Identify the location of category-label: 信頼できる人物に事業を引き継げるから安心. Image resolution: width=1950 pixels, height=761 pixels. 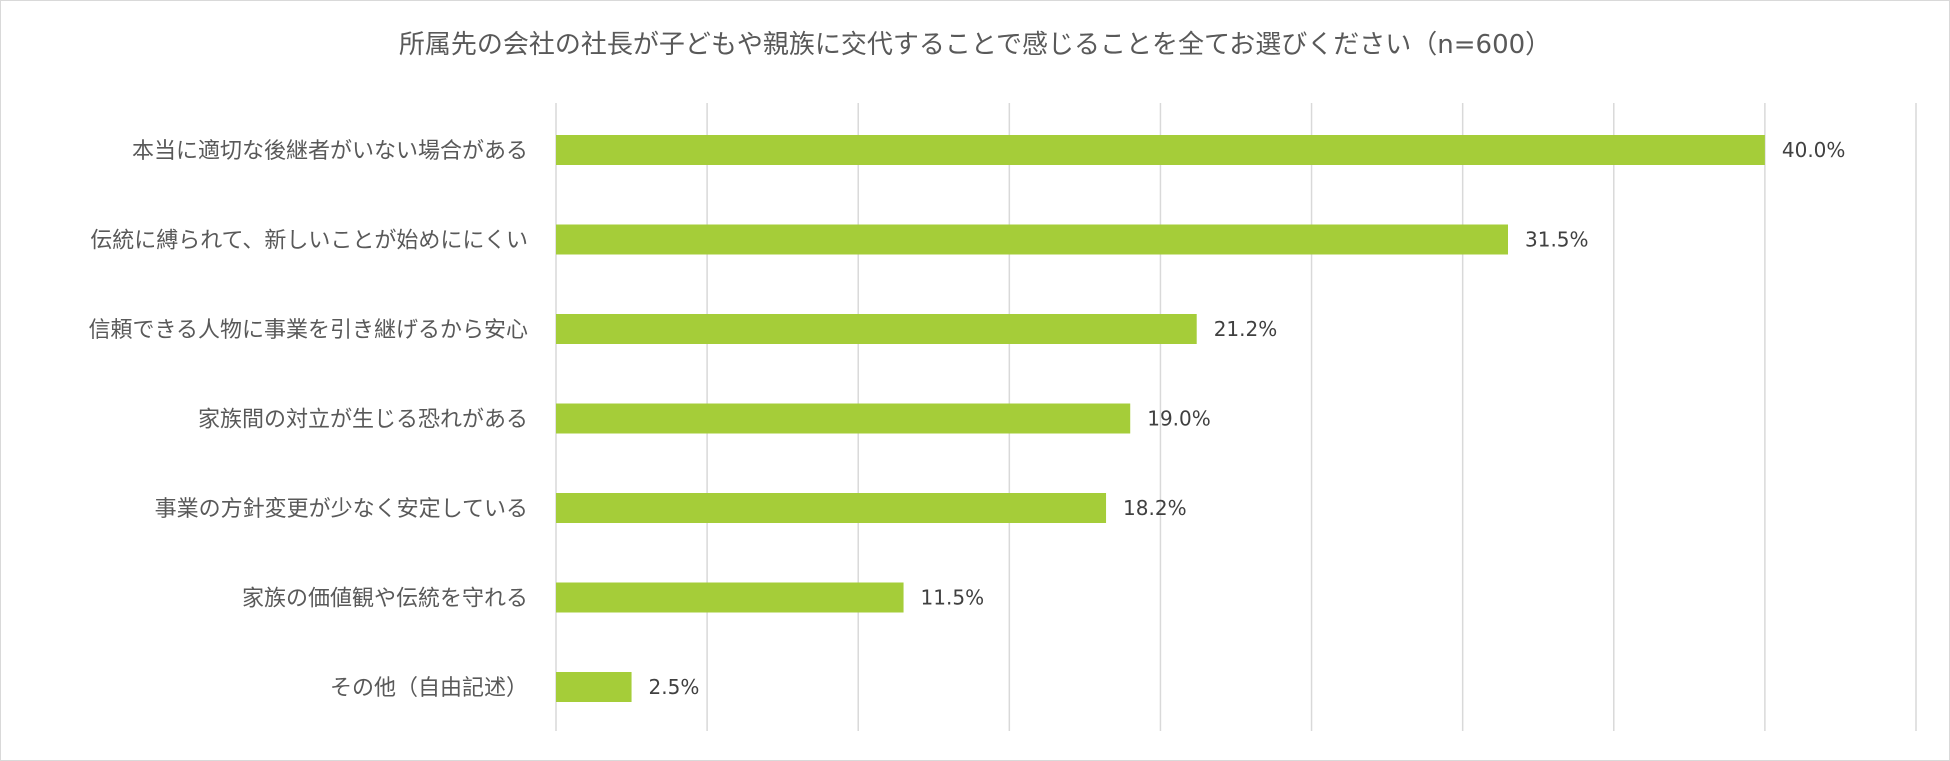
(308, 330).